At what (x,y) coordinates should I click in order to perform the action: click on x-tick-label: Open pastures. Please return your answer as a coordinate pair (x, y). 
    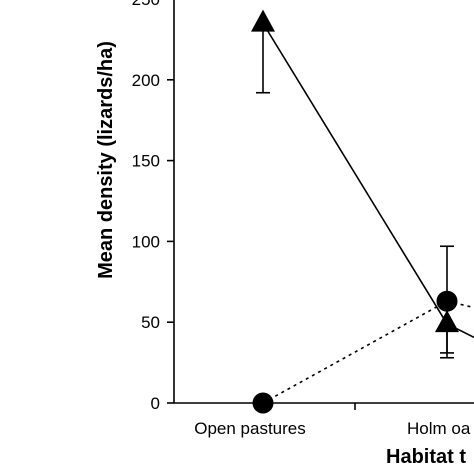
    Looking at the image, I should click on (250, 428).